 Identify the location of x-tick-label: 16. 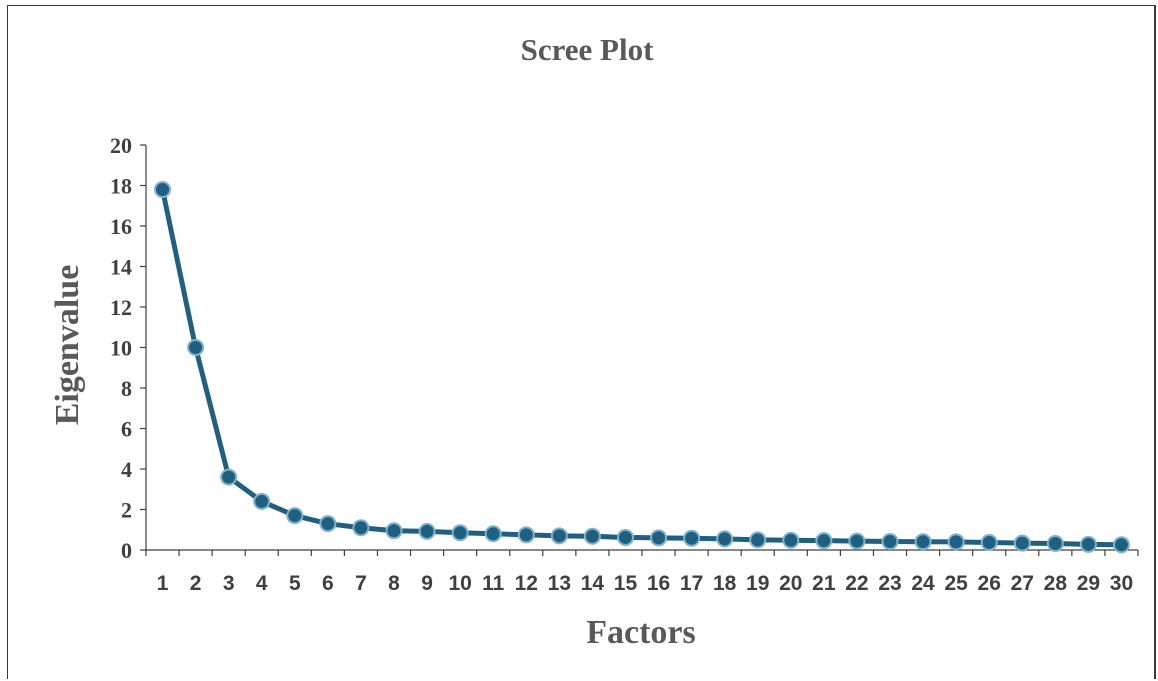
(658, 583).